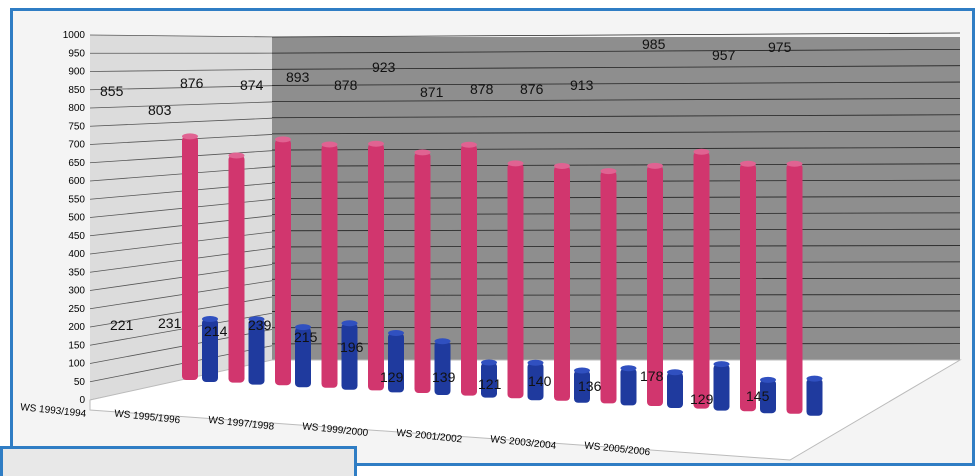 The width and height of the screenshot is (979, 476). What do you see at coordinates (216, 331) in the screenshot?
I see `data-label: 214` at bounding box center [216, 331].